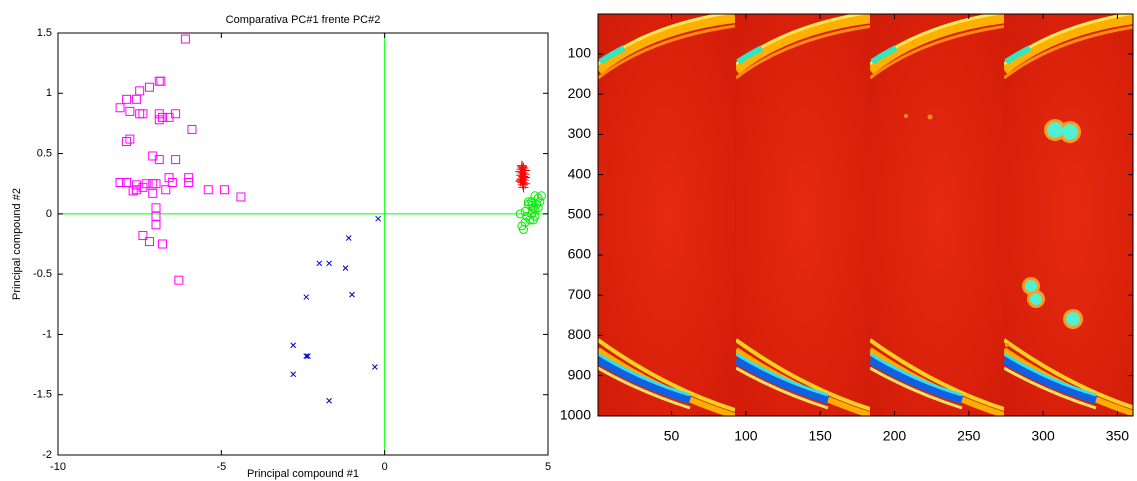 Image resolution: width=1137 pixels, height=481 pixels. Describe the element at coordinates (580, 374) in the screenshot. I see `y-tick-label: 900` at that location.